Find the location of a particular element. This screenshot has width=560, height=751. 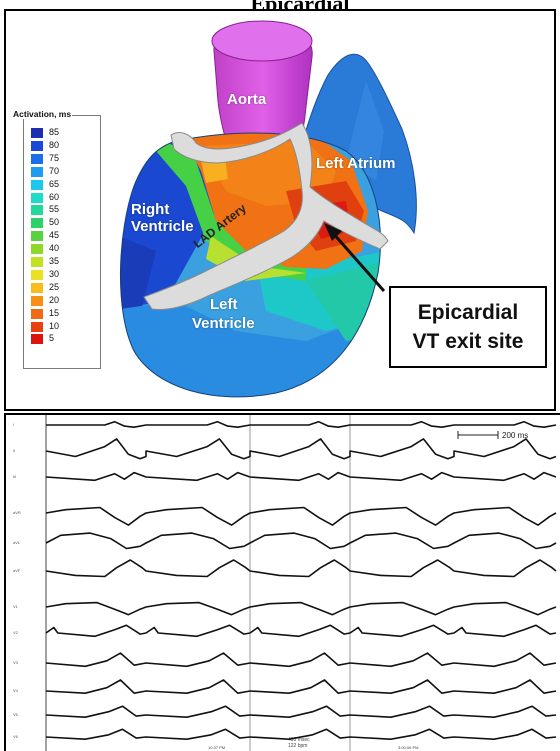

legend-value: 40 is located at coordinates (54, 248).